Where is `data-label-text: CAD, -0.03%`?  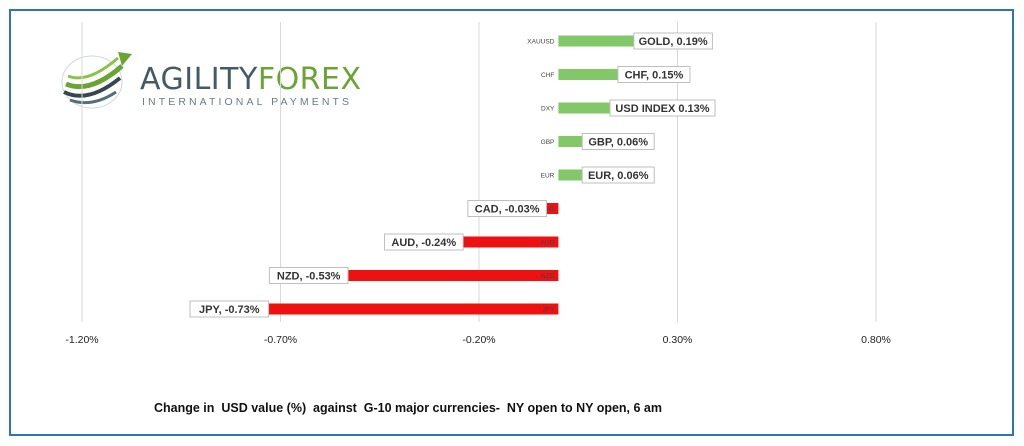 data-label-text: CAD, -0.03% is located at coordinates (507, 210).